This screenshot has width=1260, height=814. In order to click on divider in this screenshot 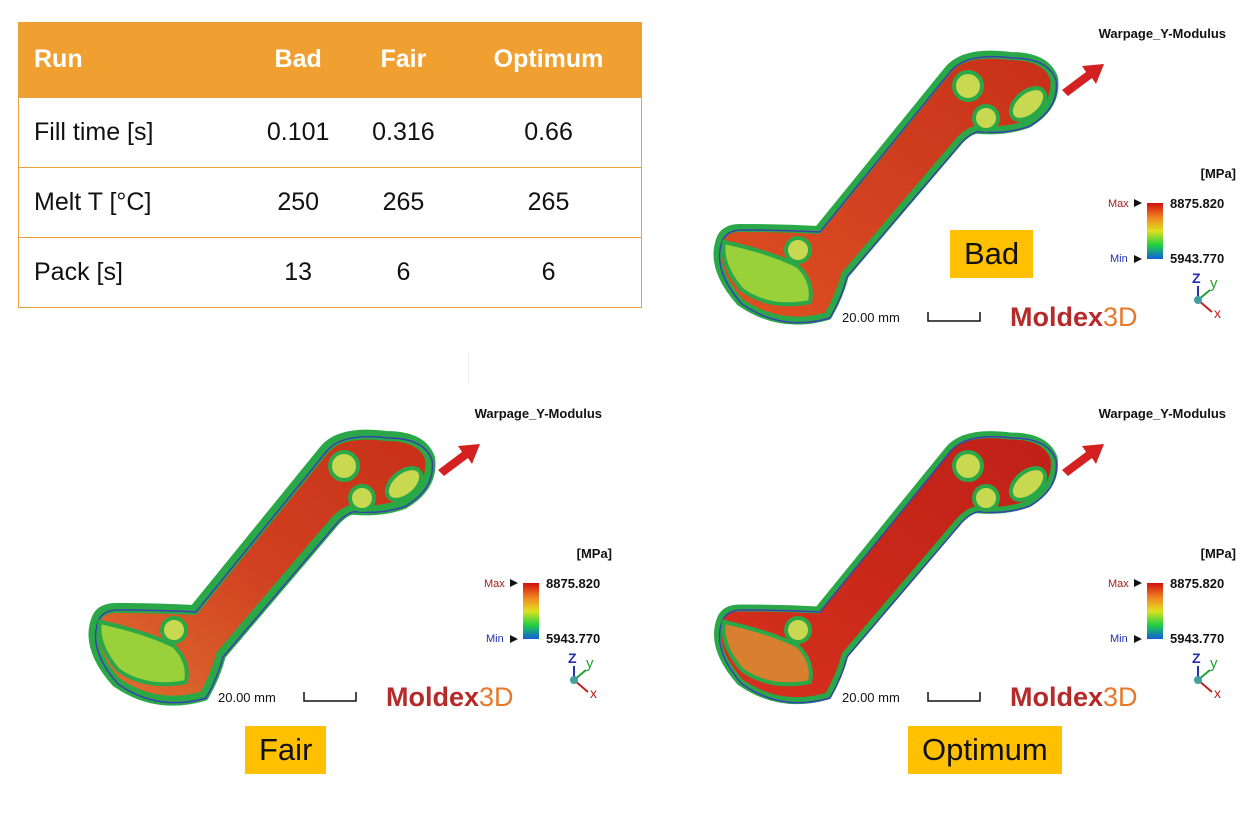, I will do `click(468, 368)`.